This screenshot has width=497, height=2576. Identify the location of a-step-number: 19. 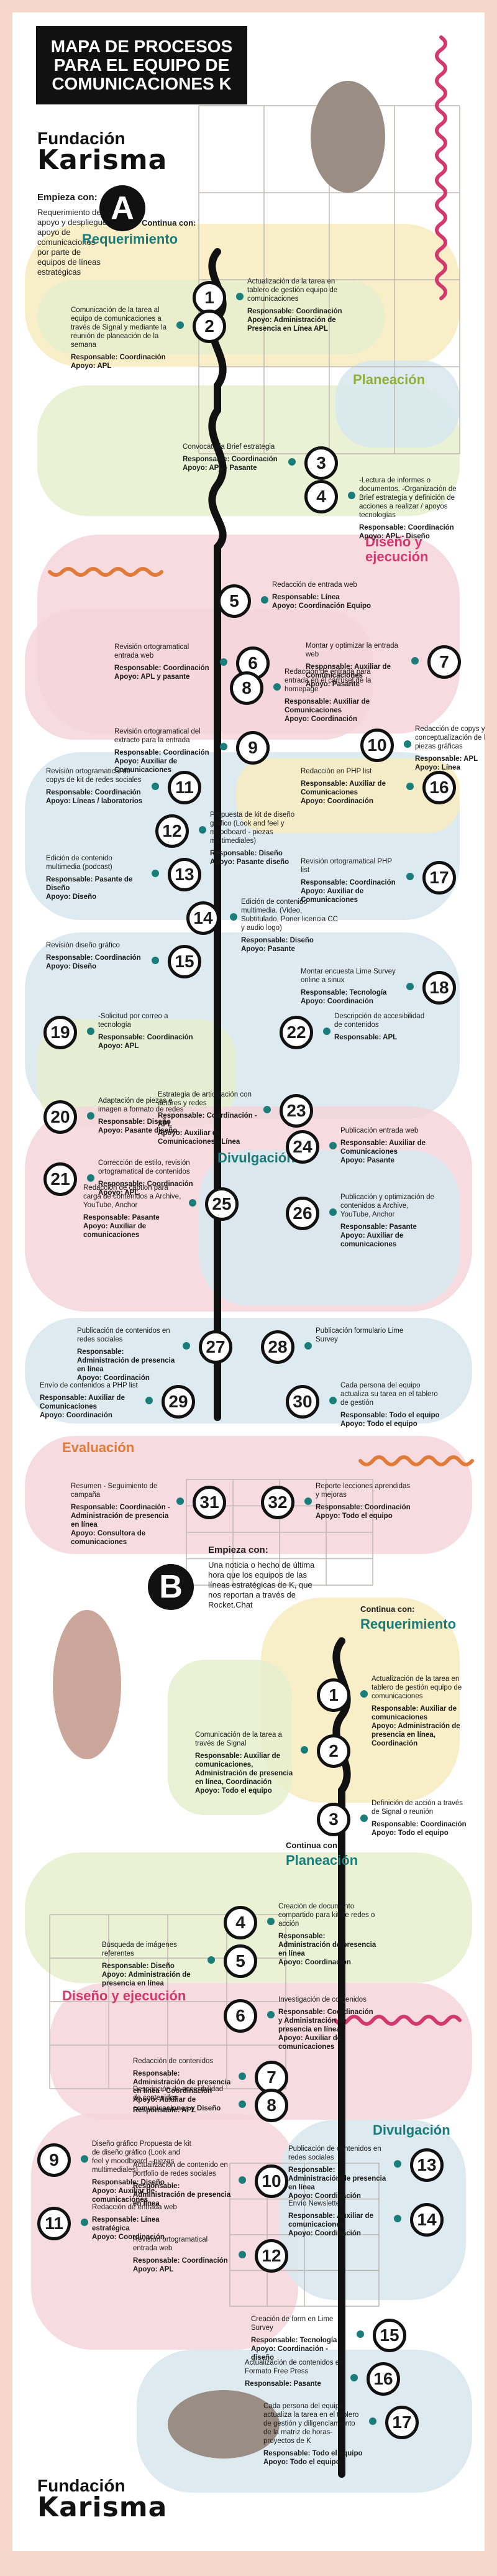
(60, 1032).